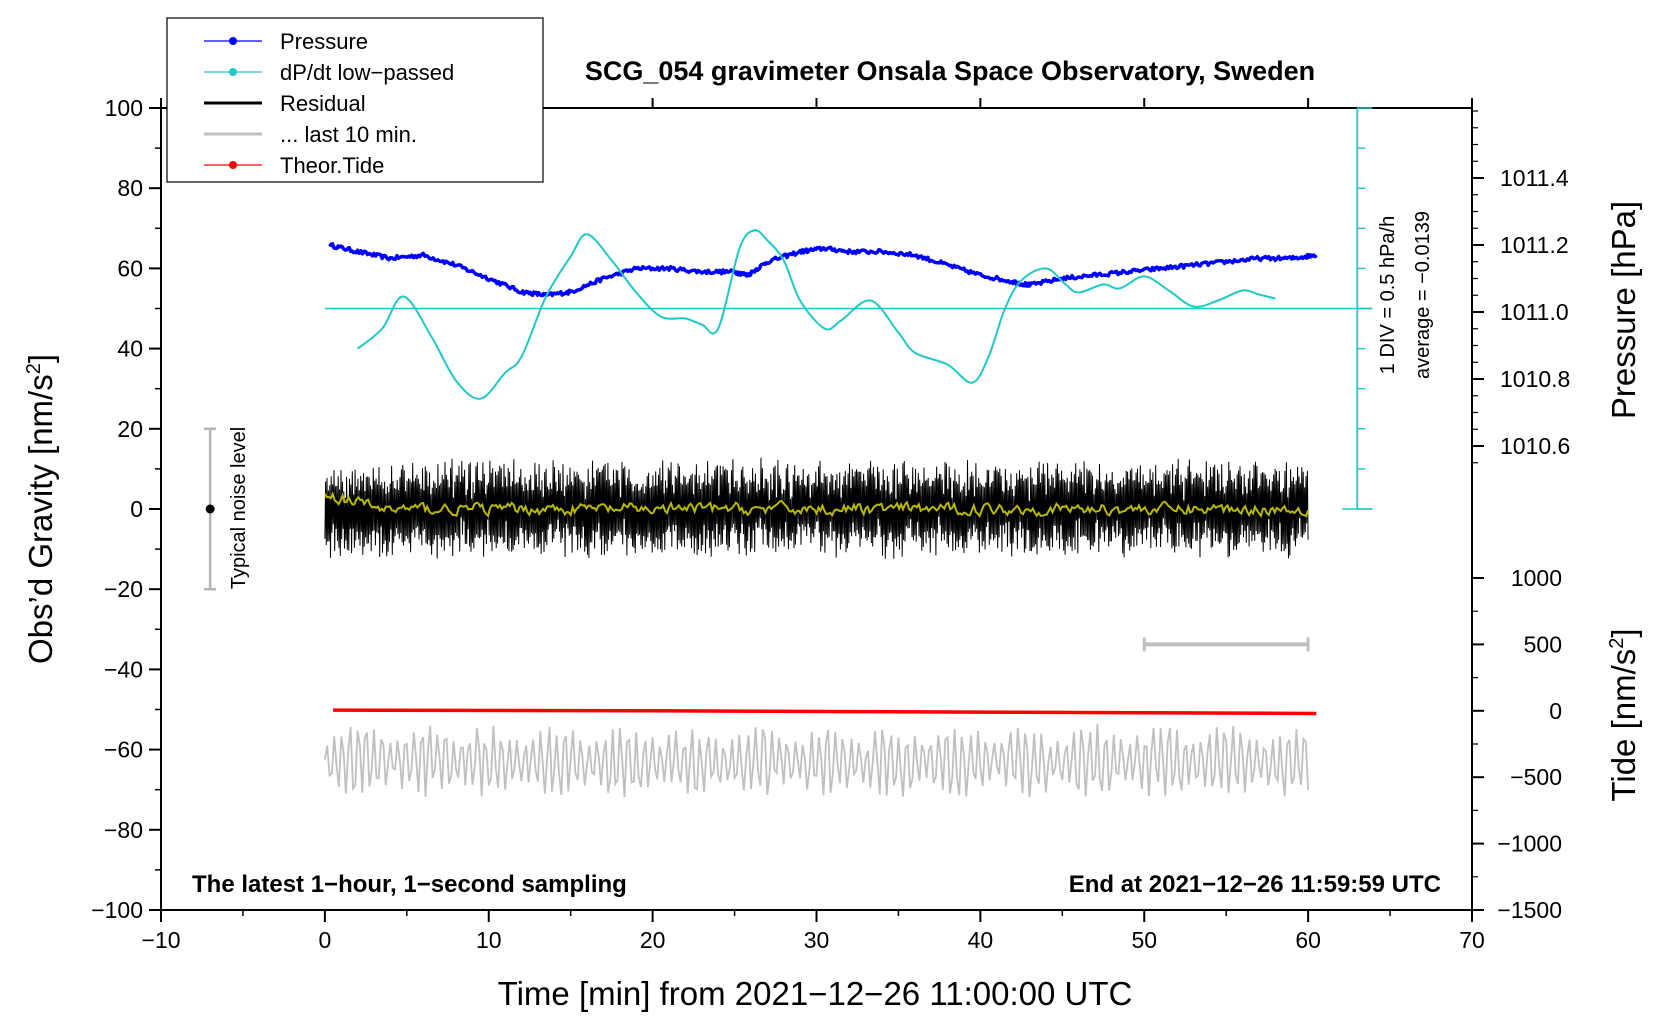 The width and height of the screenshot is (1660, 1020). I want to click on x-tick-label: 30, so click(817, 940).